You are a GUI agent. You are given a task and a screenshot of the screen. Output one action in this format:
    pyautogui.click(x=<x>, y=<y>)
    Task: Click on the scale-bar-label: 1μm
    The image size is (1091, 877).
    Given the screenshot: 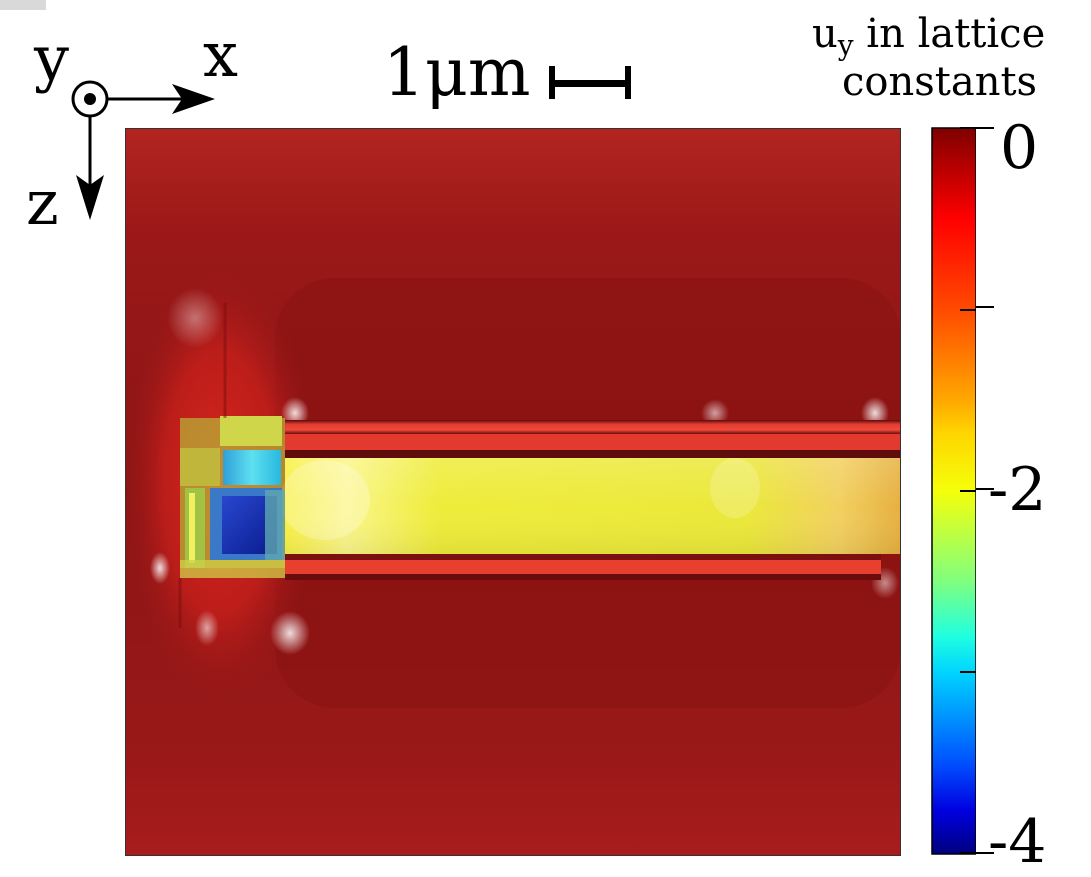 What is the action you would take?
    pyautogui.click(x=457, y=72)
    